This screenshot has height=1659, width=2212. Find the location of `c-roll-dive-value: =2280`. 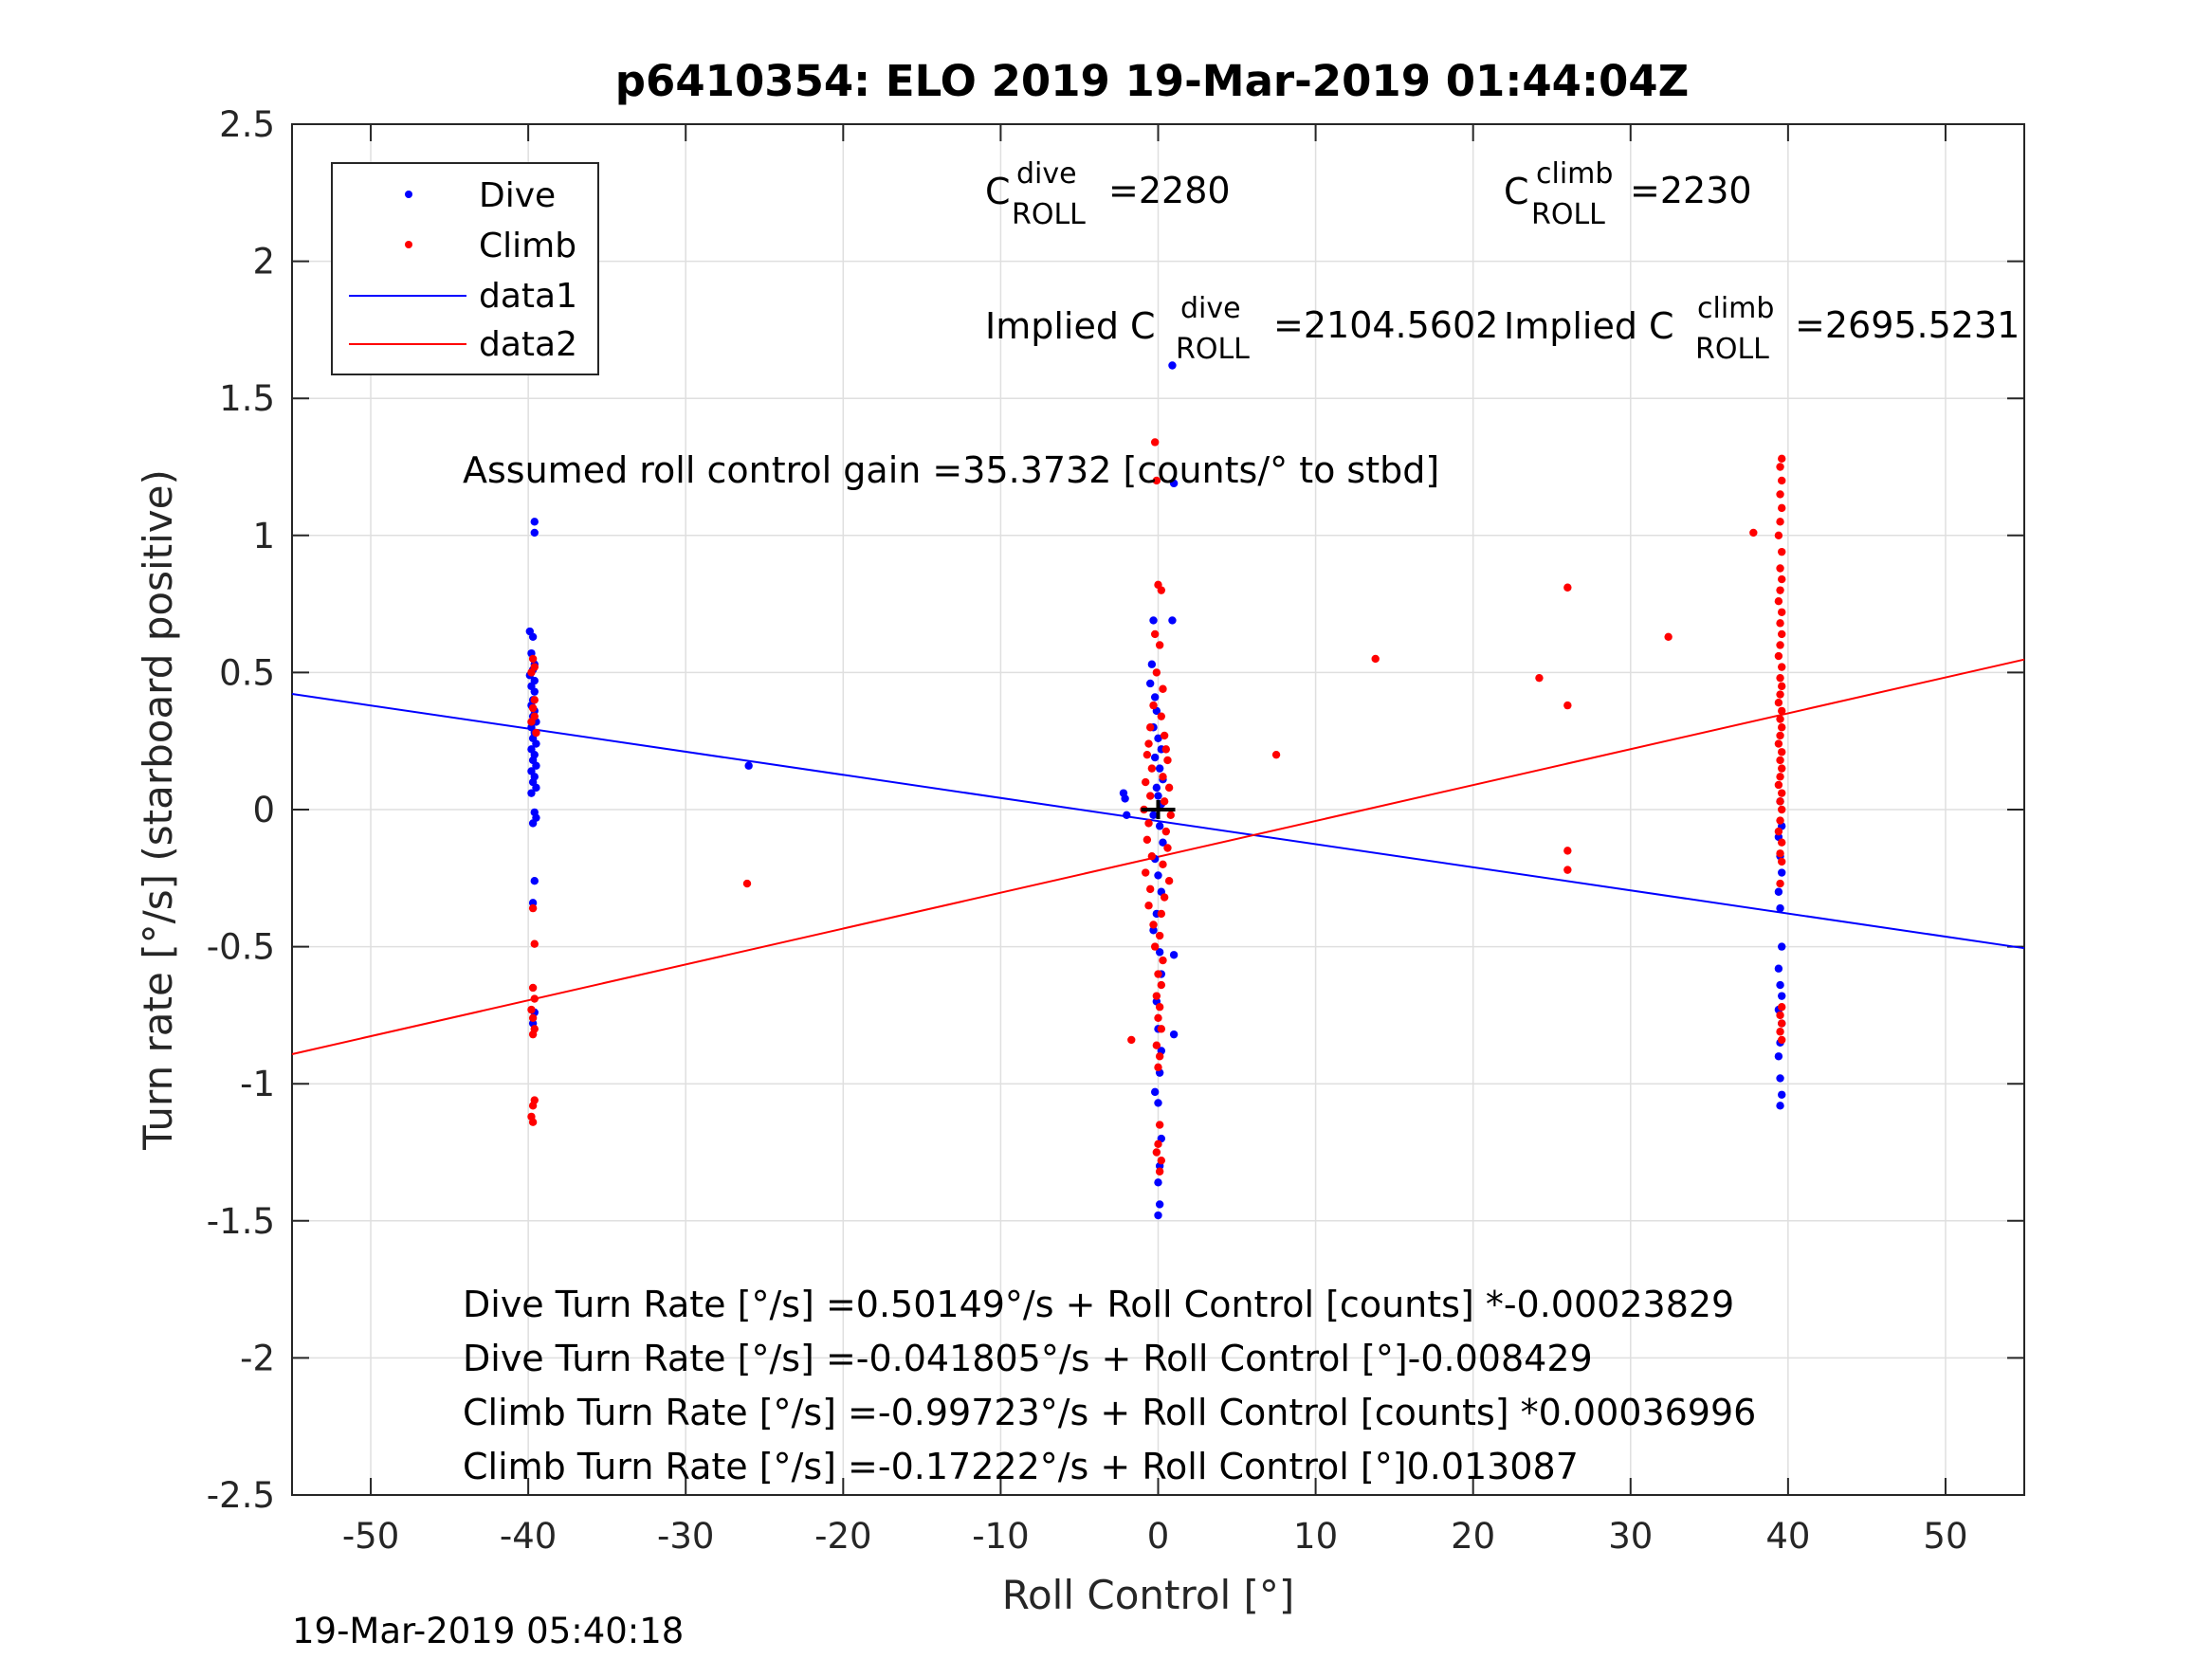

c-roll-dive-value: =2280 is located at coordinates (1169, 190).